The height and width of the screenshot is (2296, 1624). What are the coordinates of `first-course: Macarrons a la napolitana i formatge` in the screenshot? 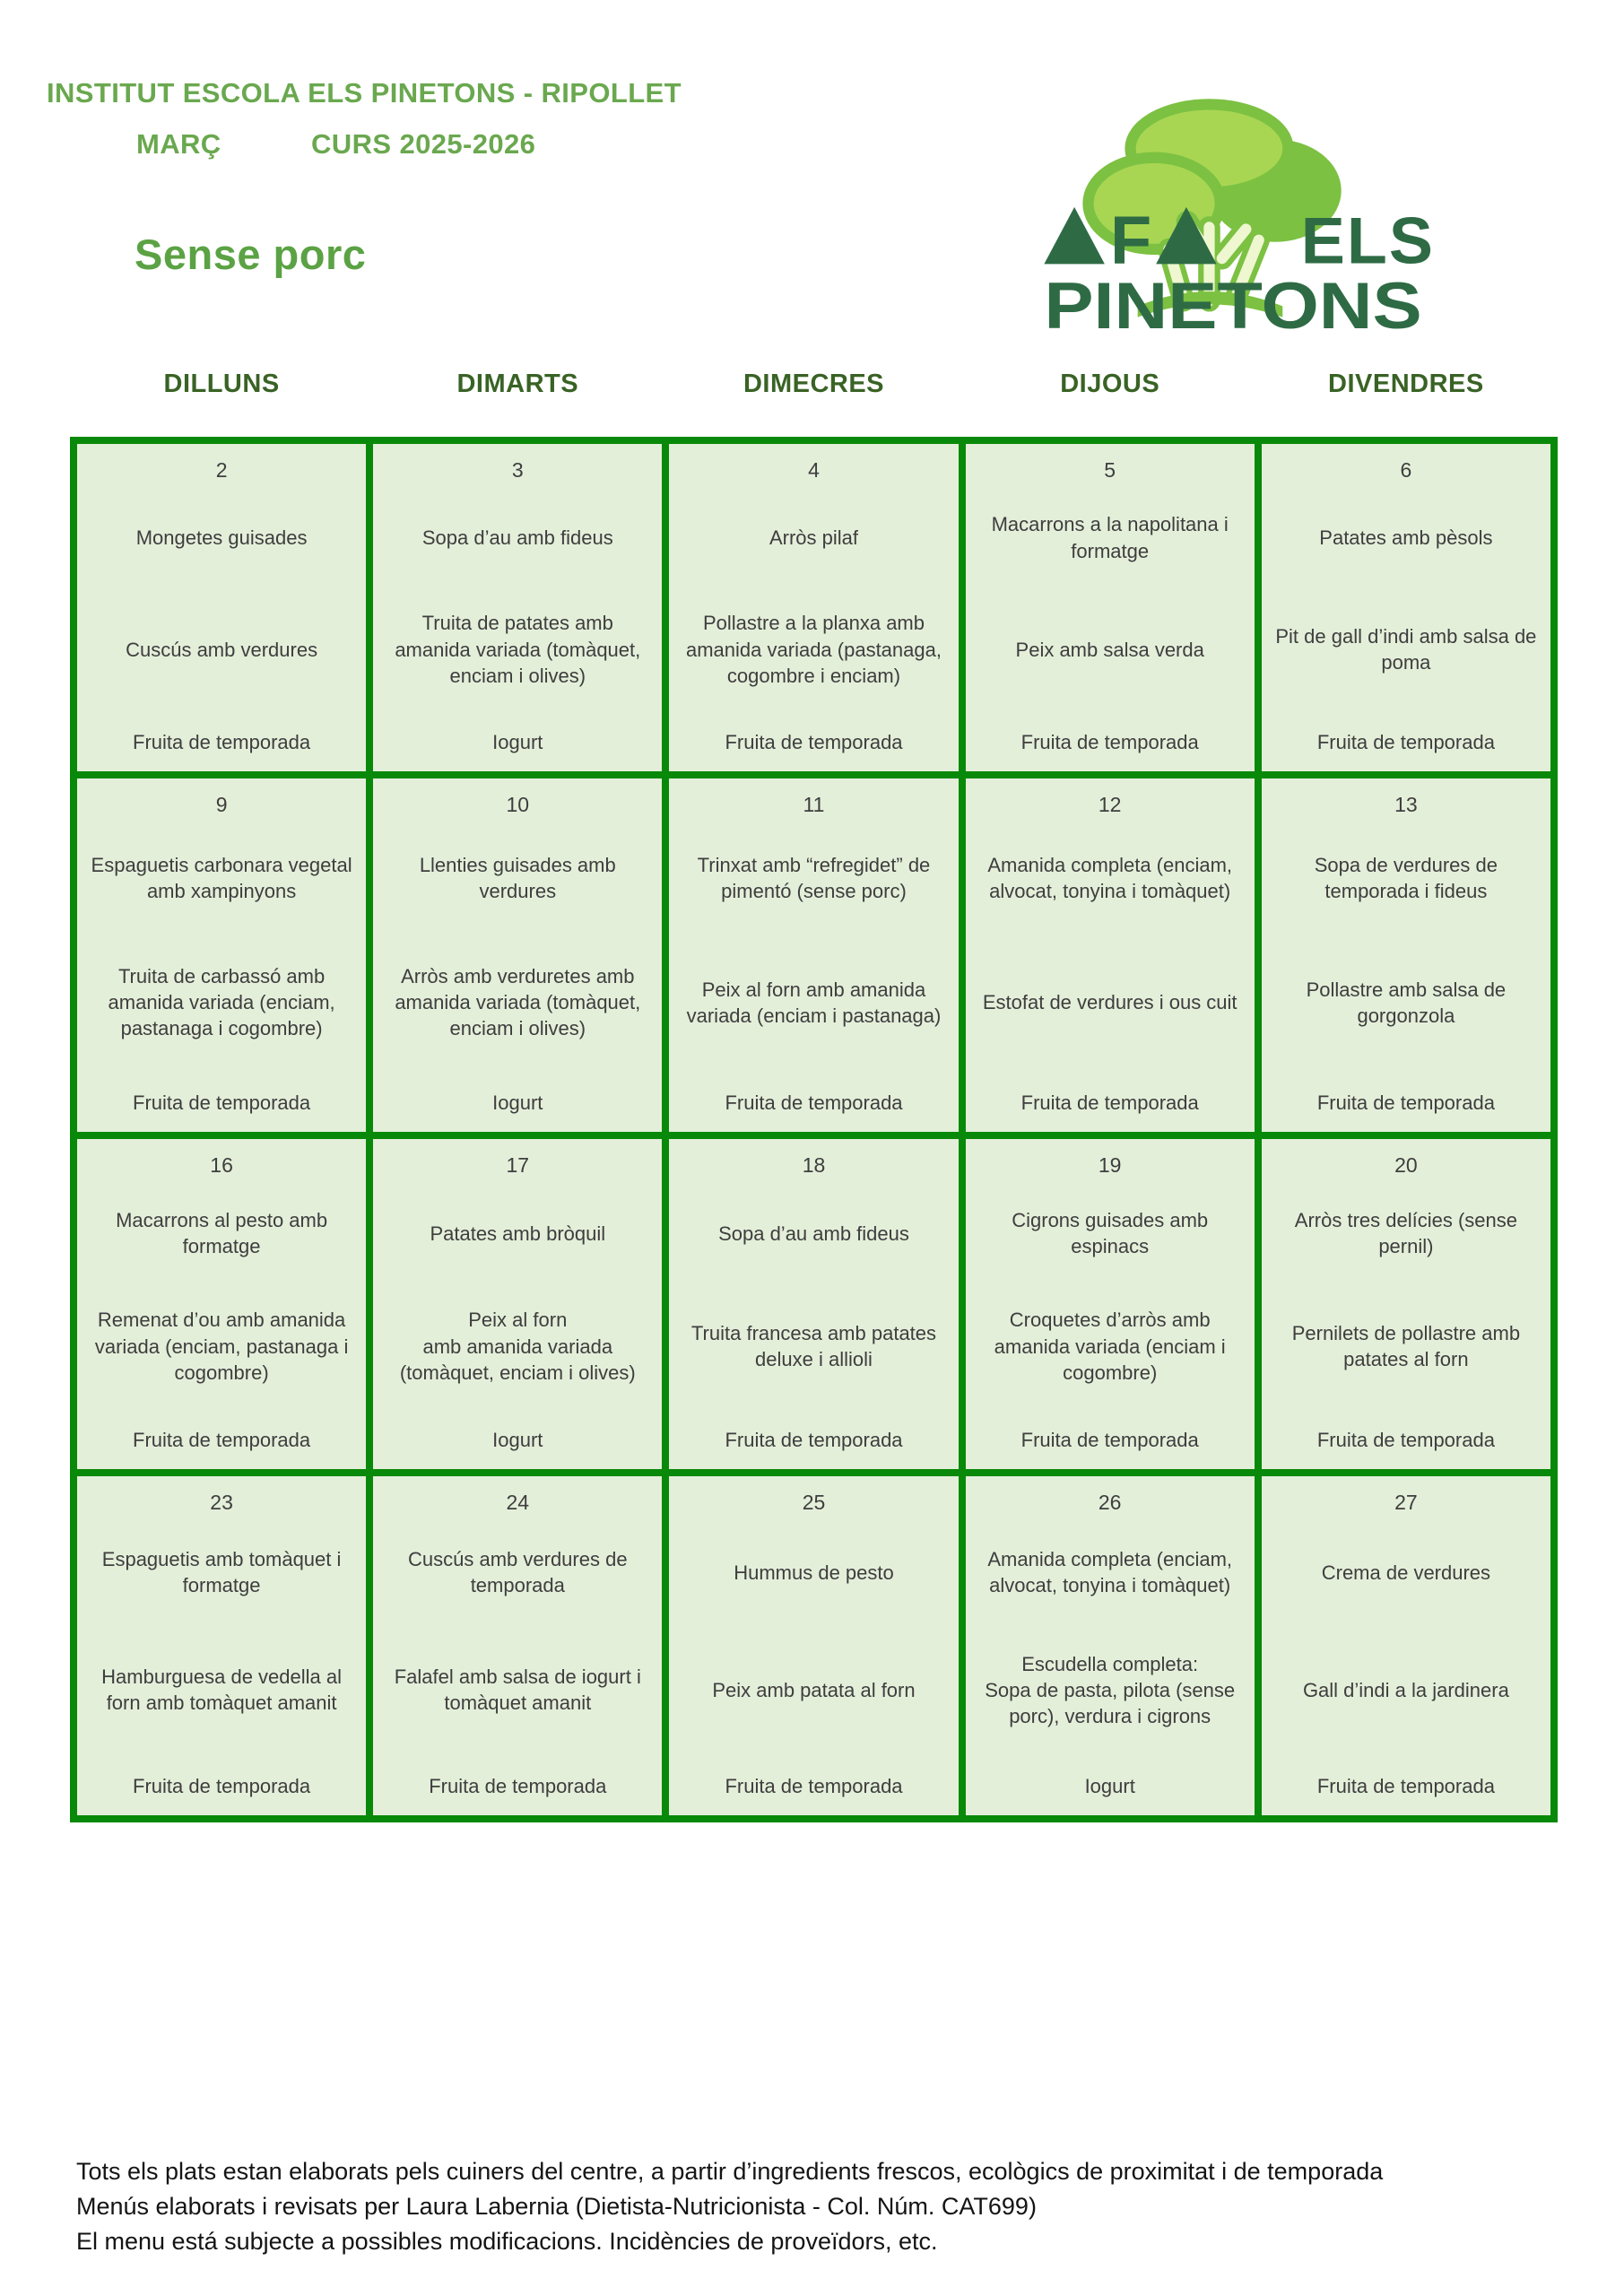 It's located at (1110, 537).